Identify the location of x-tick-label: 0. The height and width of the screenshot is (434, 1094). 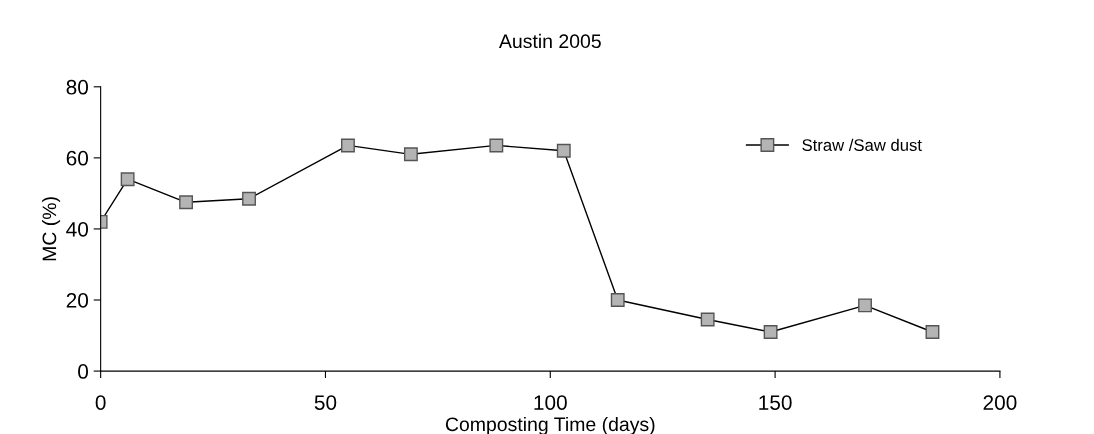
(100, 402).